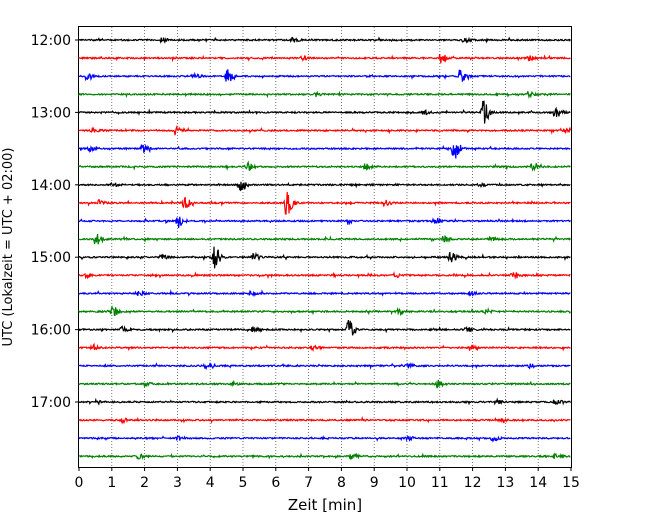 The height and width of the screenshot is (520, 650). I want to click on x-tick-label: 9, so click(374, 483).